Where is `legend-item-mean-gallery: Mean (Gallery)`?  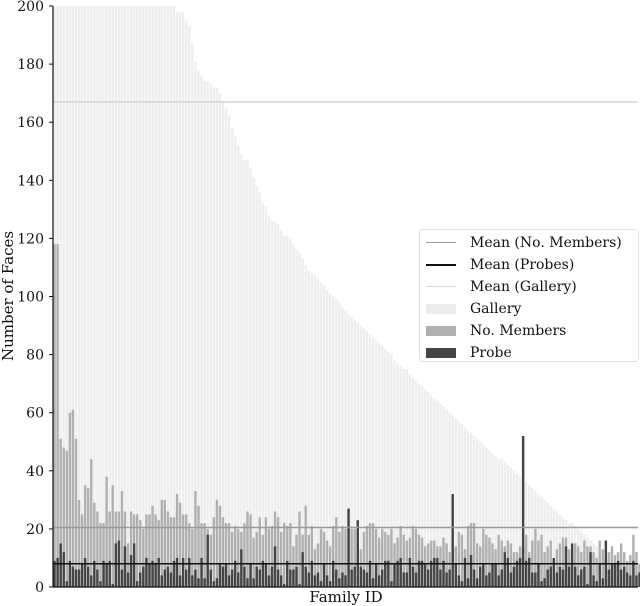
legend-item-mean-gallery: Mean (Gallery) is located at coordinates (501, 287).